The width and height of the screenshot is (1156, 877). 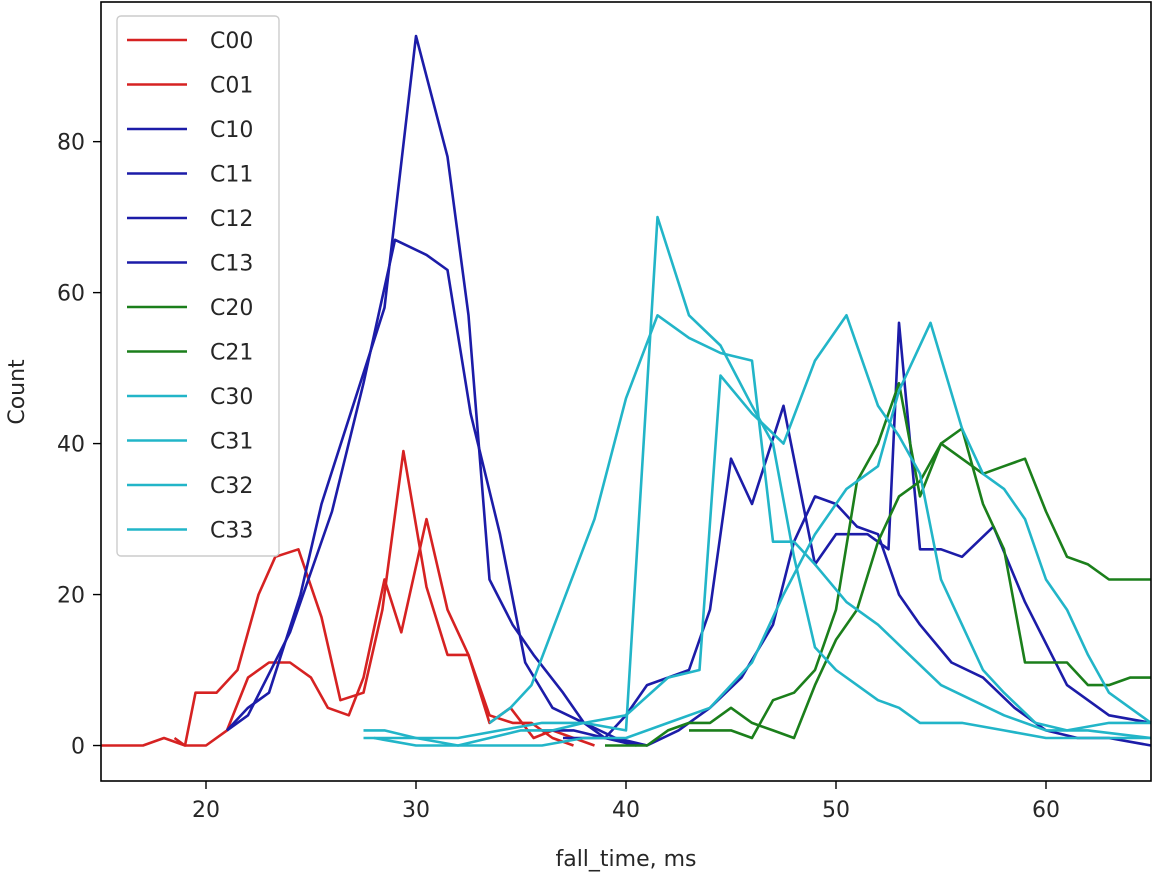 I want to click on x-axis-label: fall_time, ms, so click(x=625, y=859).